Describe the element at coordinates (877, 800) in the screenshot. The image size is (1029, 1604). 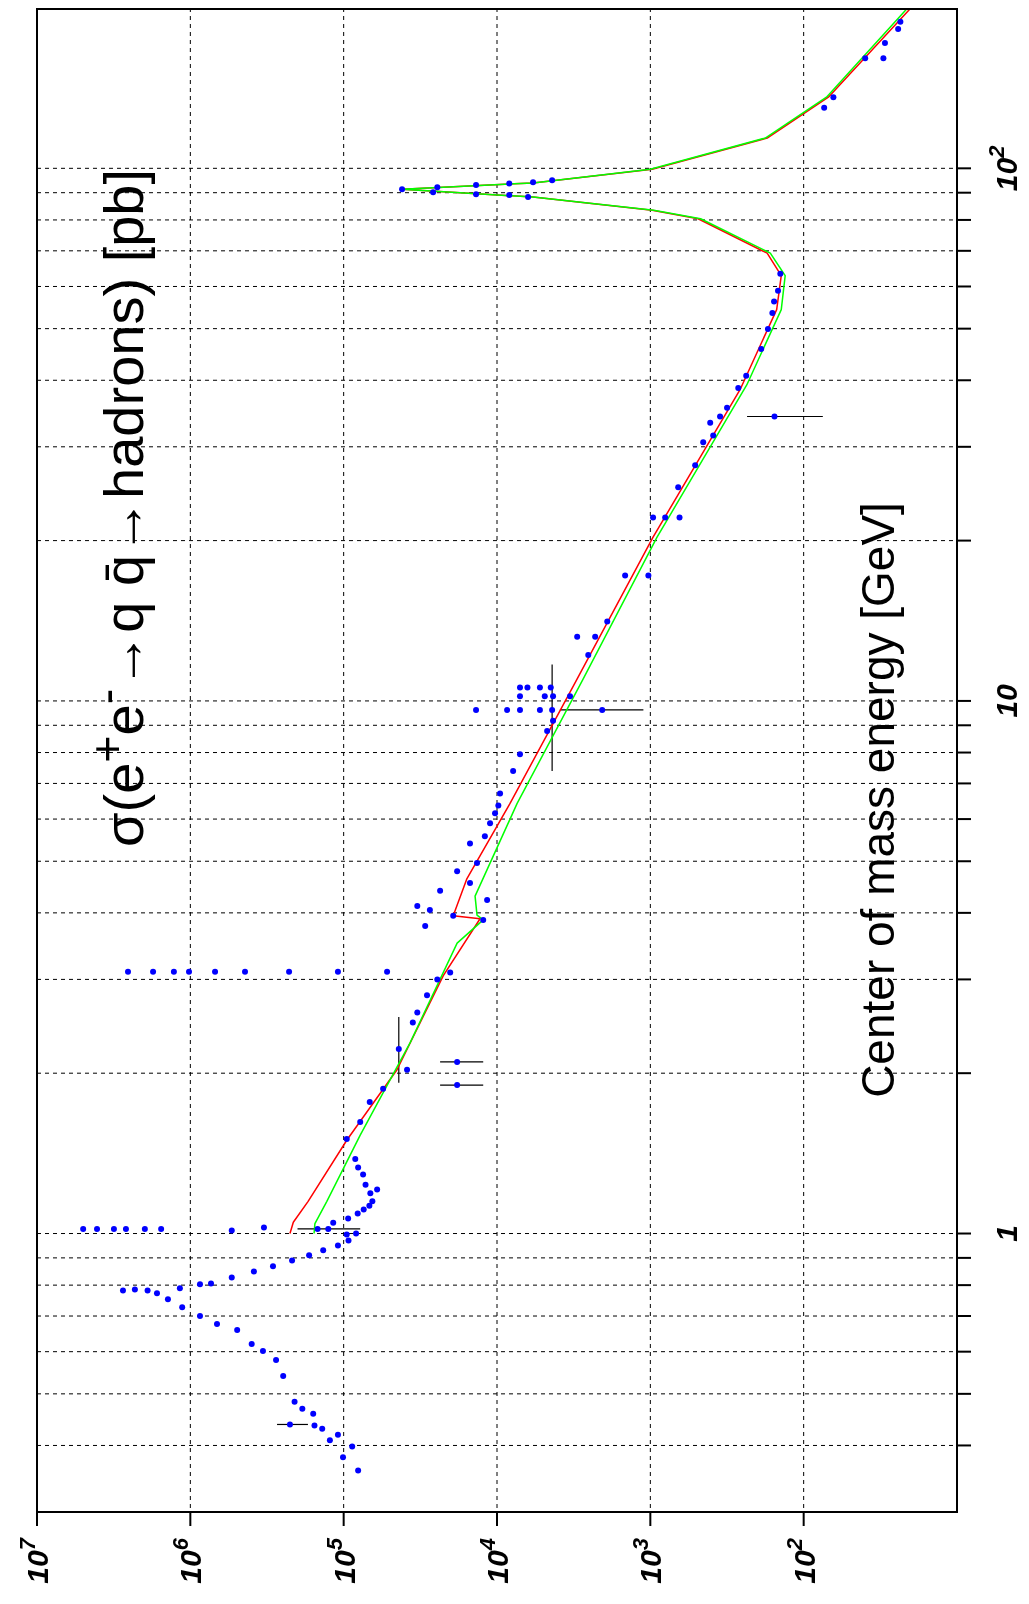
I see `y-axis-title: Center of mass energy [GeV]` at that location.